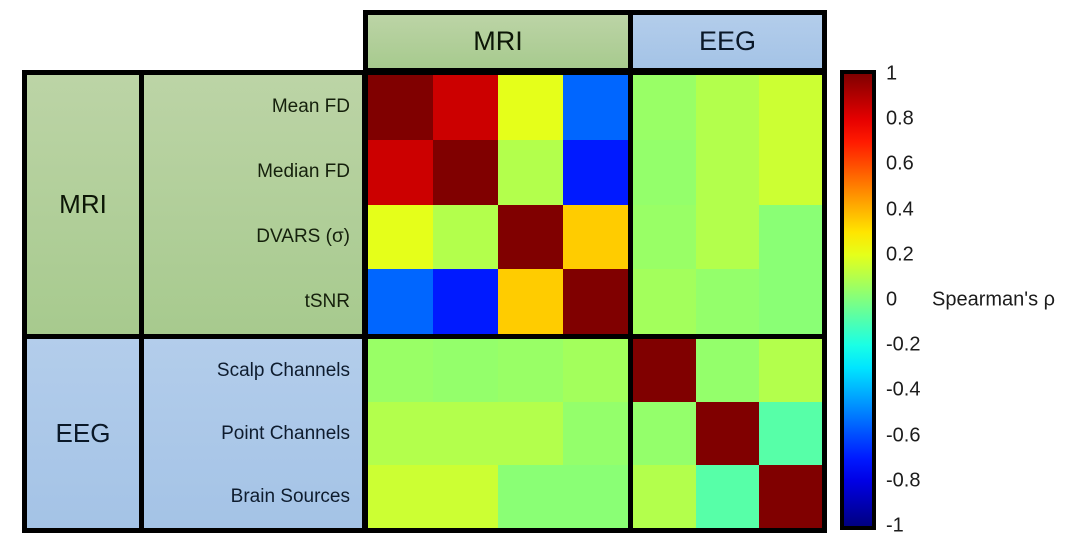 This screenshot has width=1080, height=547. I want to click on row-label-scalp-channels: Scalp Channels, so click(283, 370).